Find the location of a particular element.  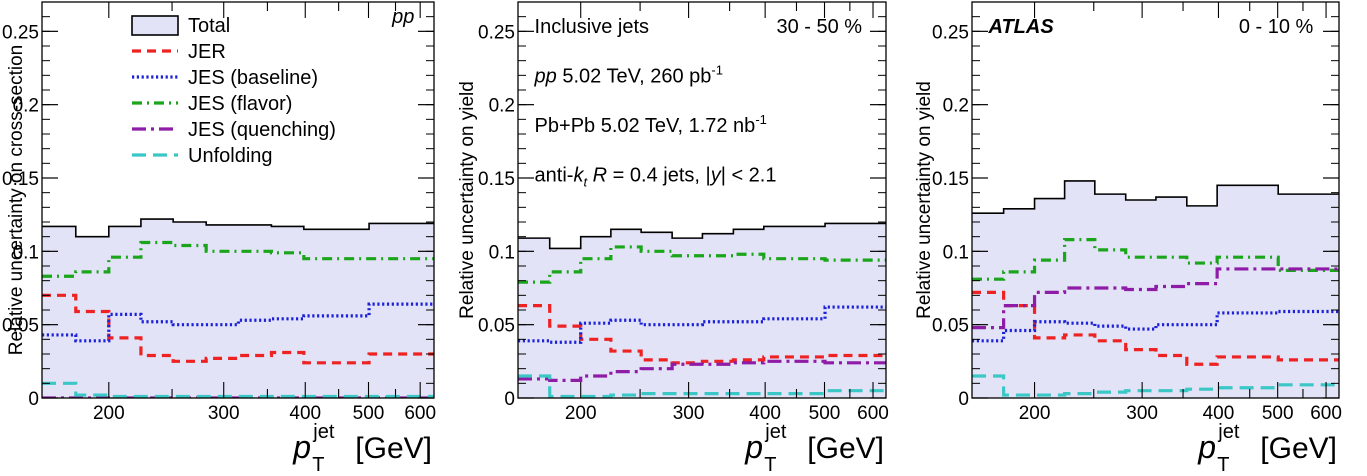

annotation-1: ATLAS is located at coordinates (1021, 27).